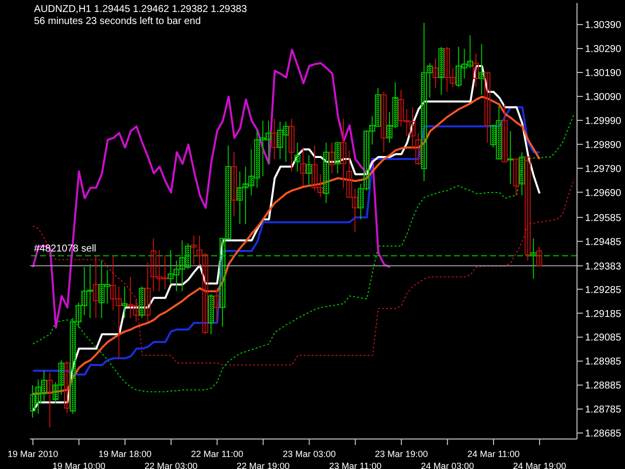 This screenshot has height=469, width=625. I want to click on x-tick-label: 24 Mar 11:00, so click(493, 454).